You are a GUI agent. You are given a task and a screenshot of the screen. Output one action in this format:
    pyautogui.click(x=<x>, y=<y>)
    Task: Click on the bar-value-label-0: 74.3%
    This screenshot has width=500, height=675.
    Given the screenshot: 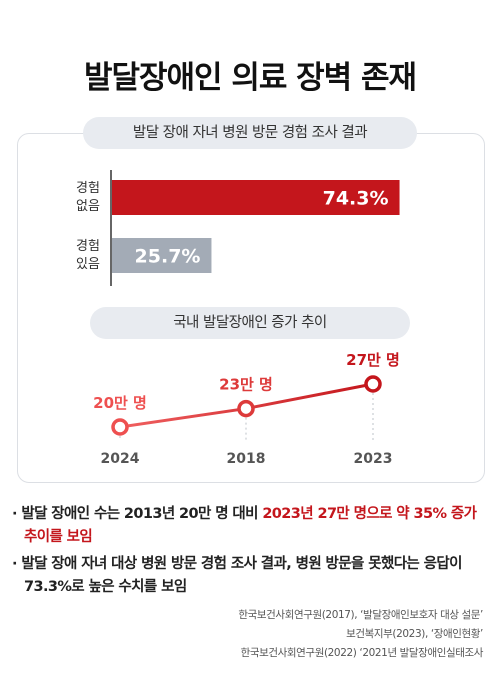 What is the action you would take?
    pyautogui.click(x=356, y=199)
    